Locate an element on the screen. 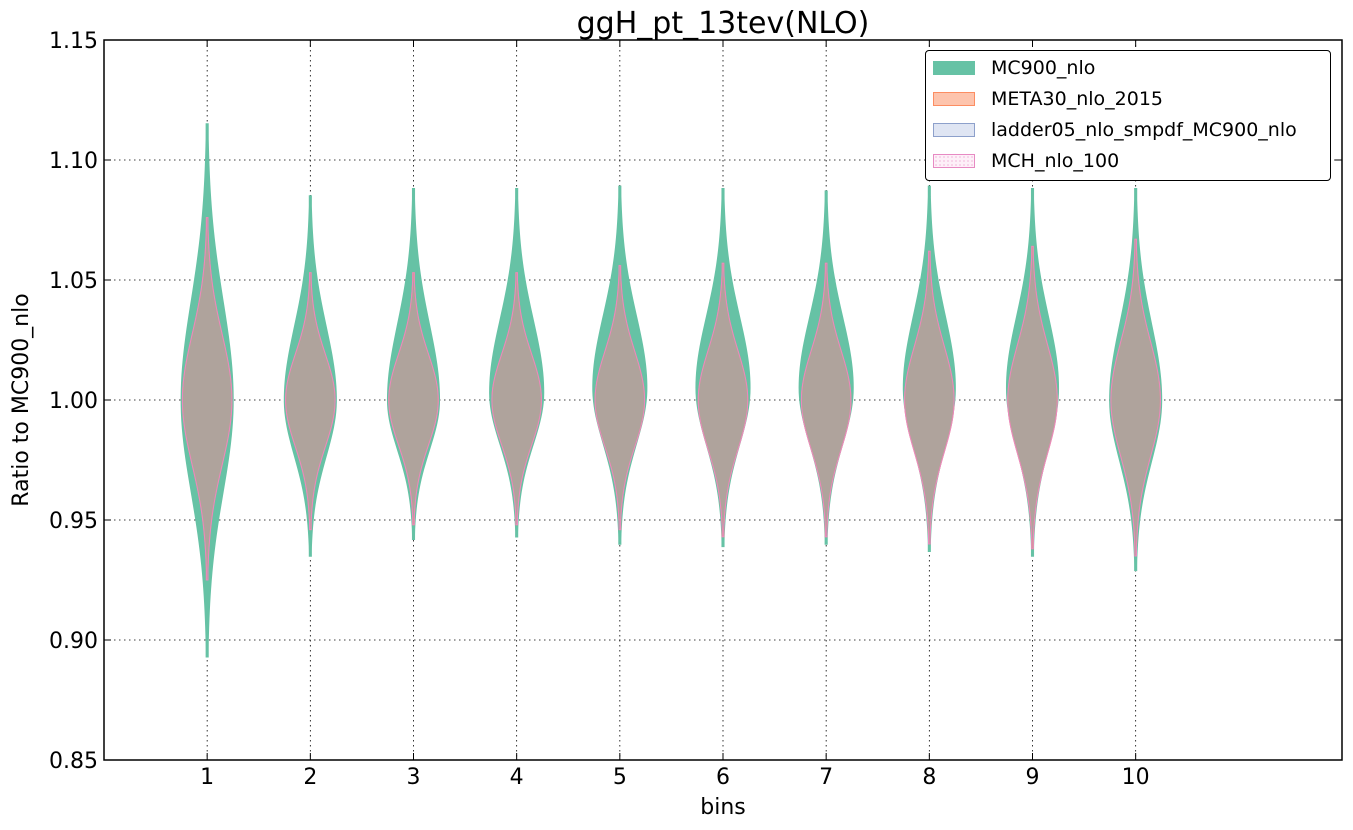 The width and height of the screenshot is (1353, 830). legend-label-meta30: META30_nlo_2015 is located at coordinates (1077, 99).